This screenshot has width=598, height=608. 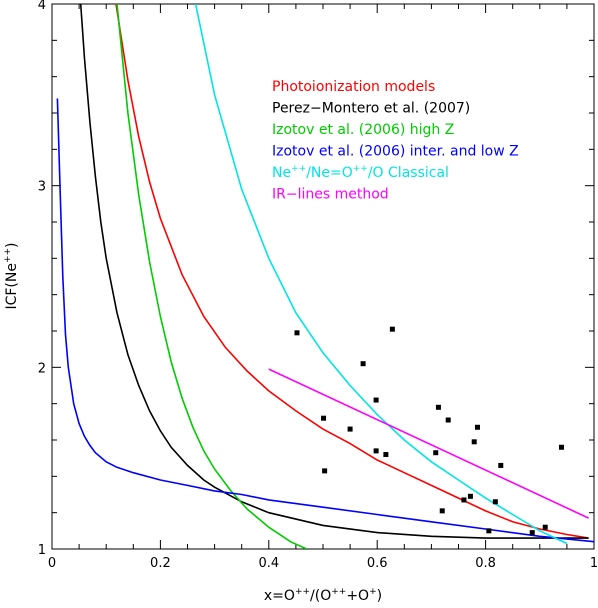 What do you see at coordinates (377, 563) in the screenshot?
I see `x-tick-label: 0.6` at bounding box center [377, 563].